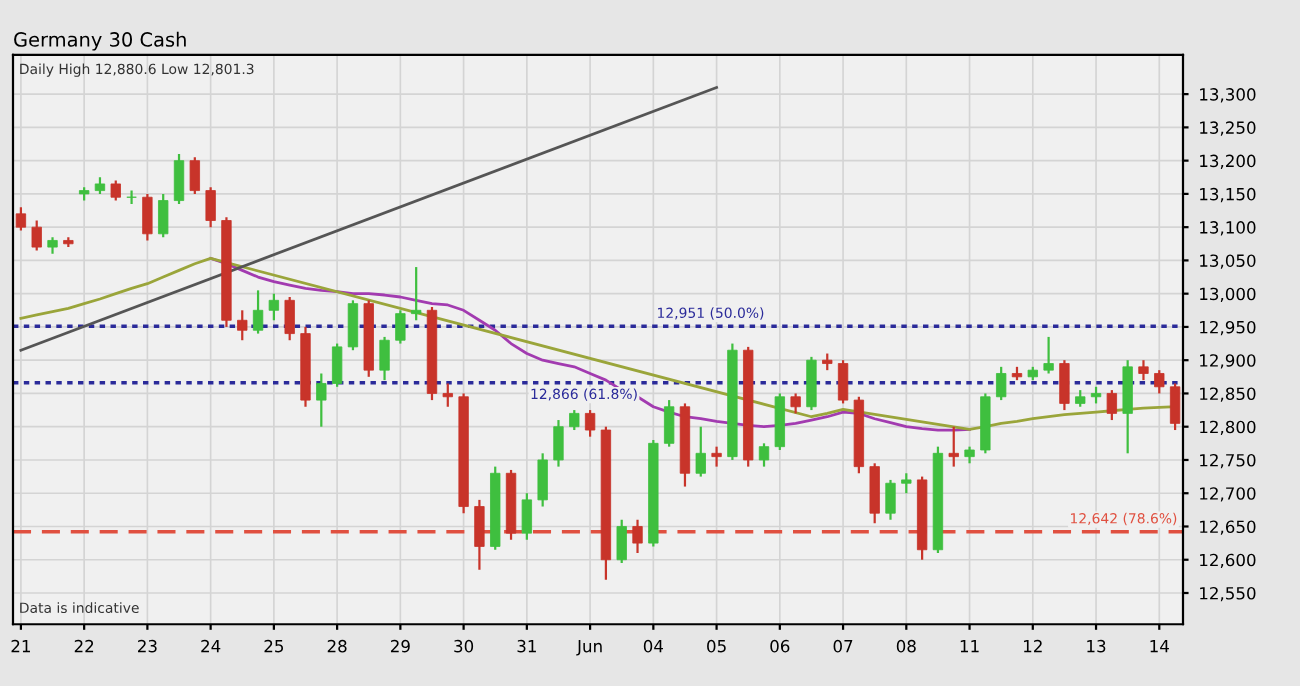 This screenshot has width=1300, height=686. I want to click on x-tick-label: 05, so click(716, 646).